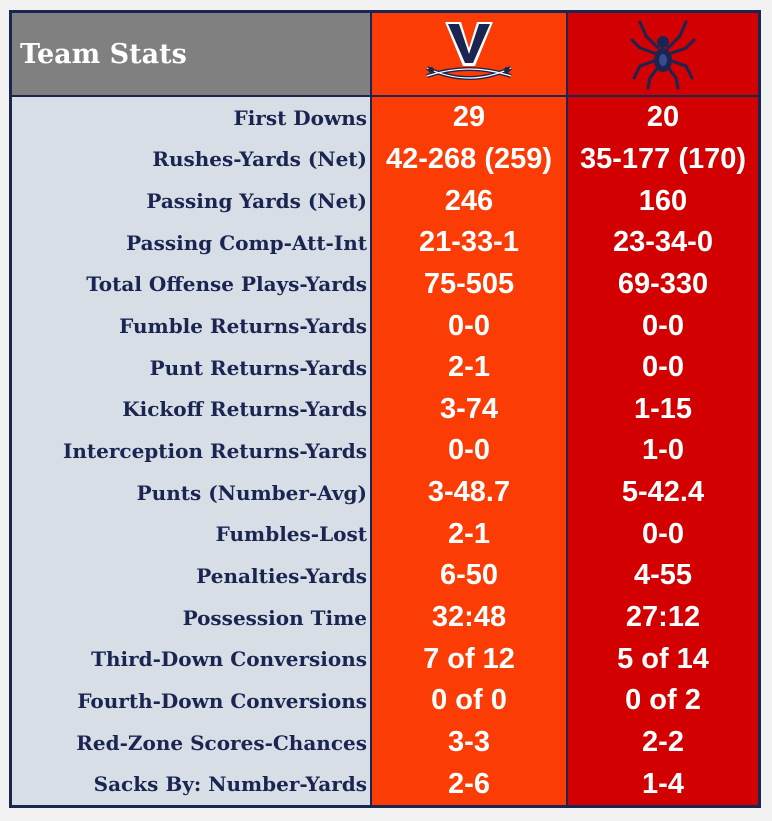 The height and width of the screenshot is (821, 772). What do you see at coordinates (191, 201) in the screenshot?
I see `row-label: Passing Yards (Net)` at bounding box center [191, 201].